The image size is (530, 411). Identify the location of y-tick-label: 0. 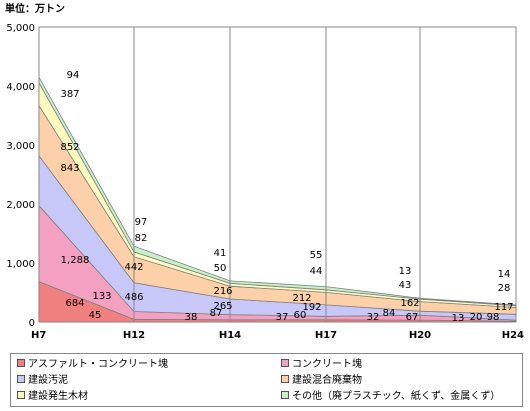
(32, 323).